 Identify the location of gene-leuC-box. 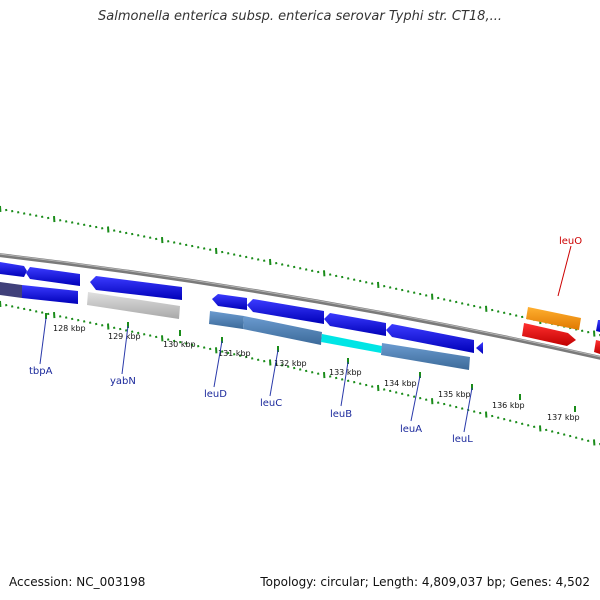
(282, 330).